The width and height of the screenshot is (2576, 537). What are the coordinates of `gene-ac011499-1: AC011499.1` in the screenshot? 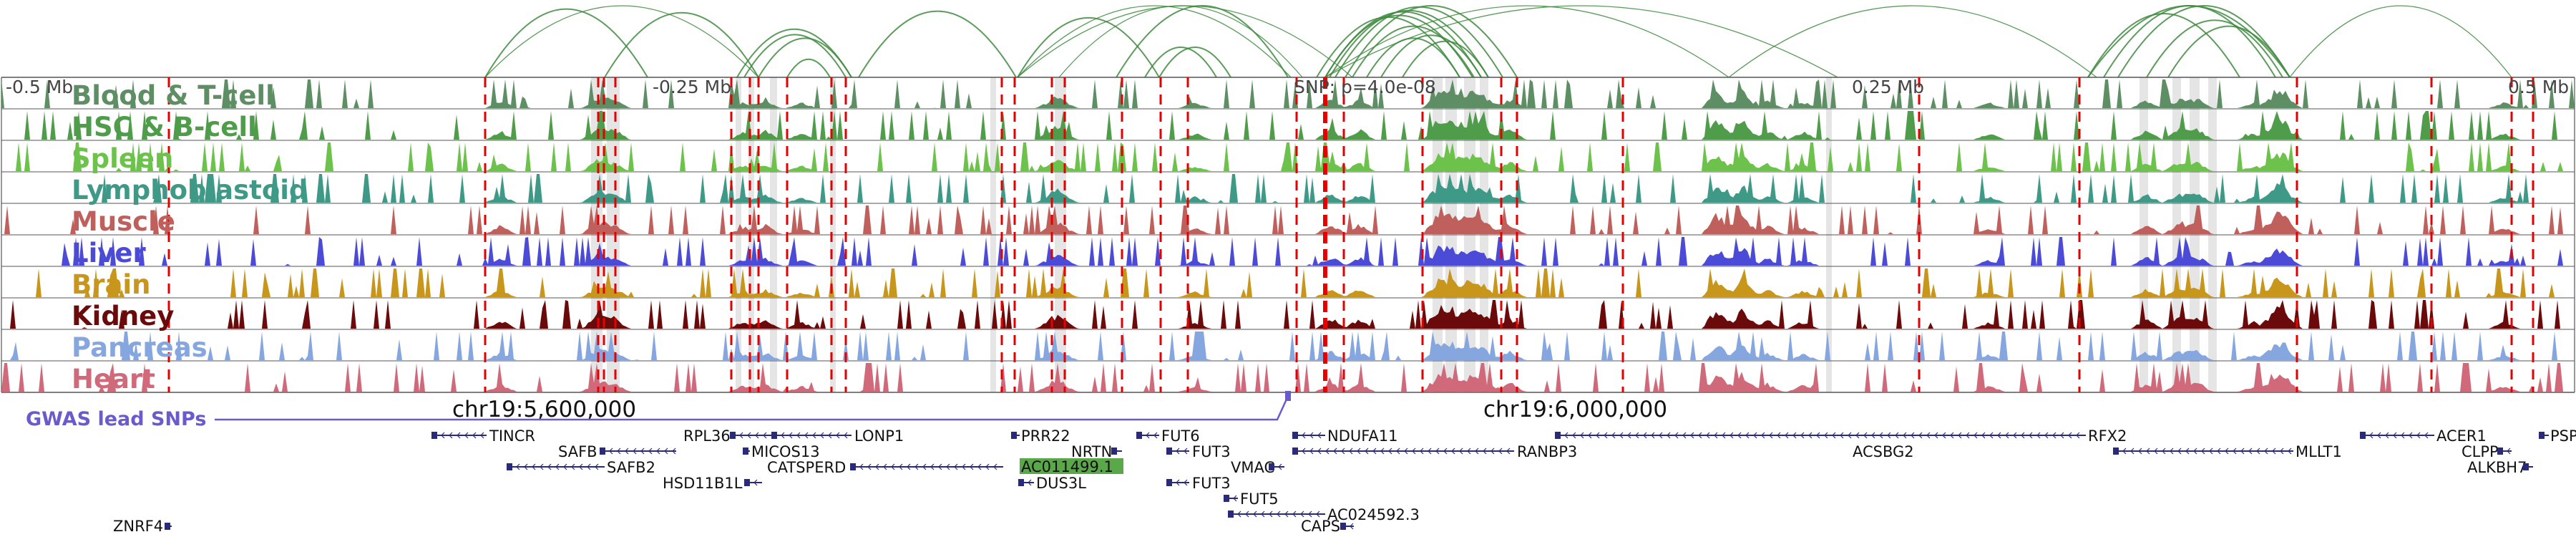 It's located at (1071, 466).